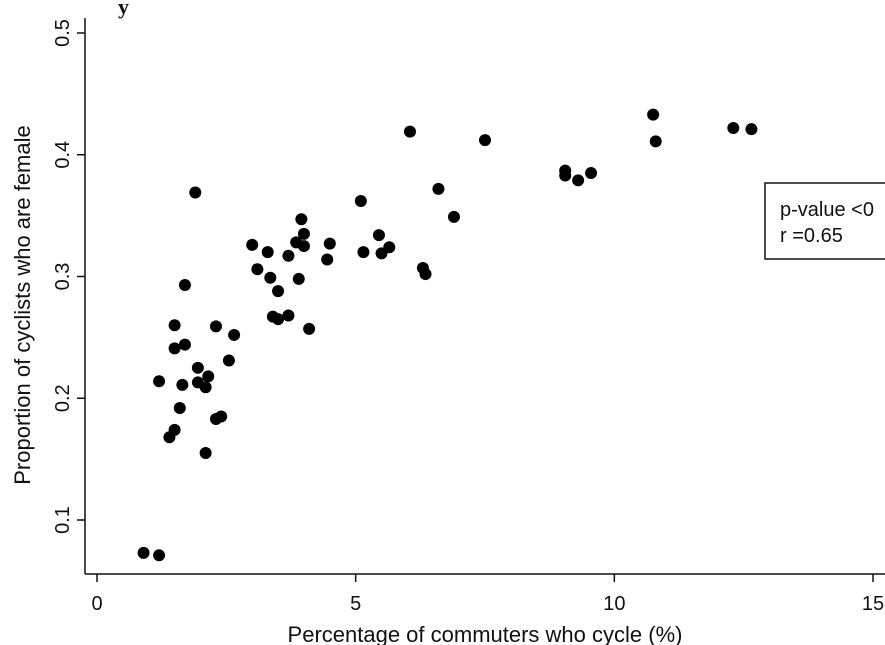 The image size is (885, 645). I want to click on x-axis-title: Percentage of commuters who cycle (%), so click(485, 633).